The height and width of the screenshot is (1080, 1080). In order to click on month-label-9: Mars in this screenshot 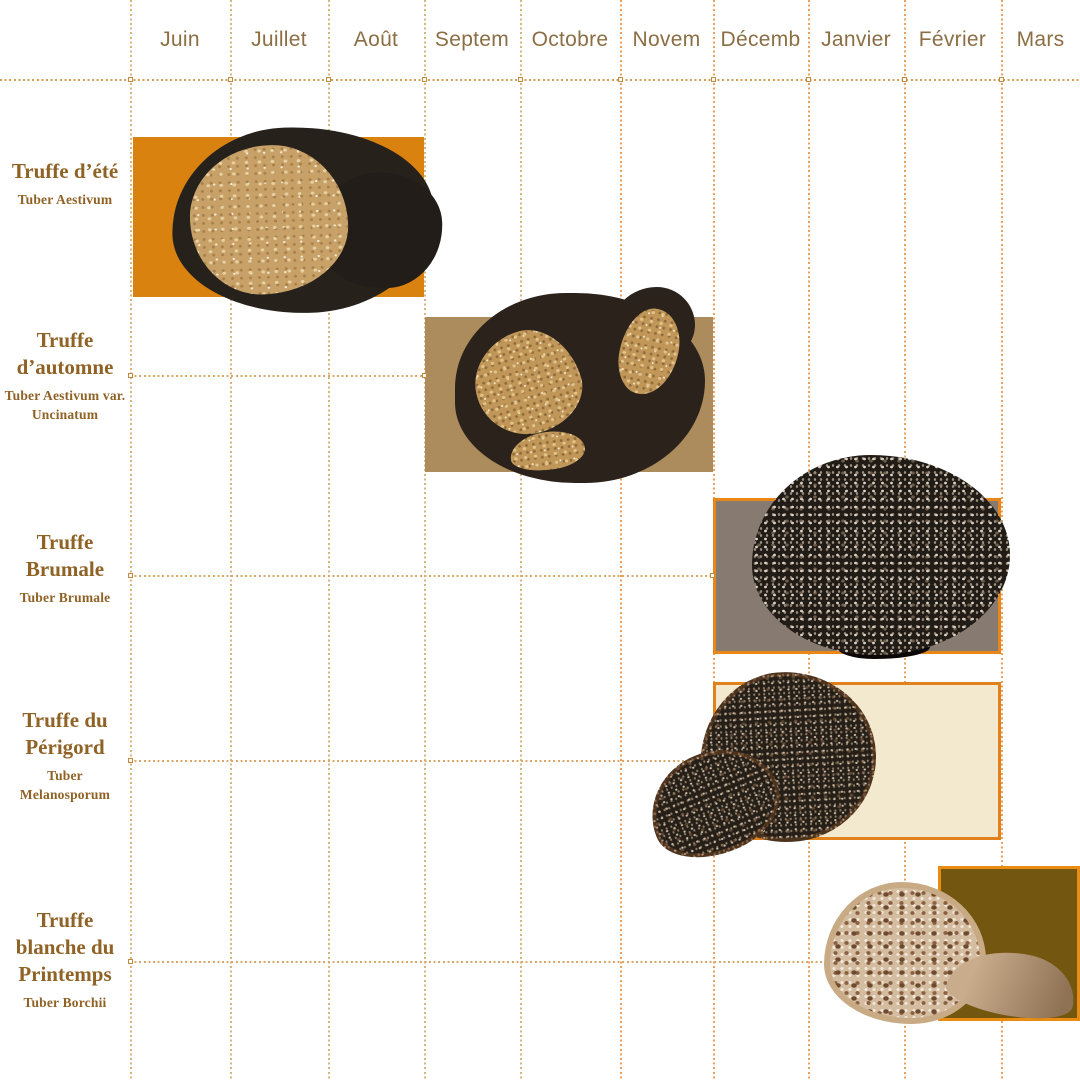, I will do `click(1040, 39)`.